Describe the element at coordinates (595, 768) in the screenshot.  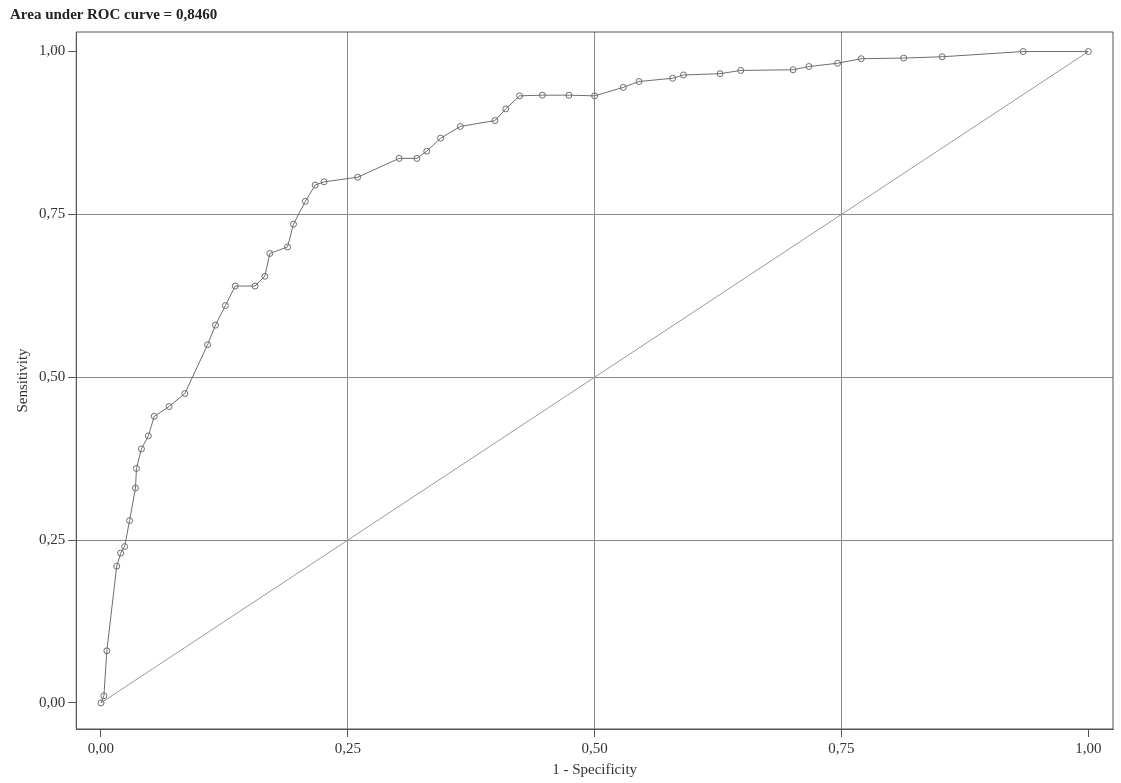
I see `x-axis-title: 1 - Specificity` at that location.